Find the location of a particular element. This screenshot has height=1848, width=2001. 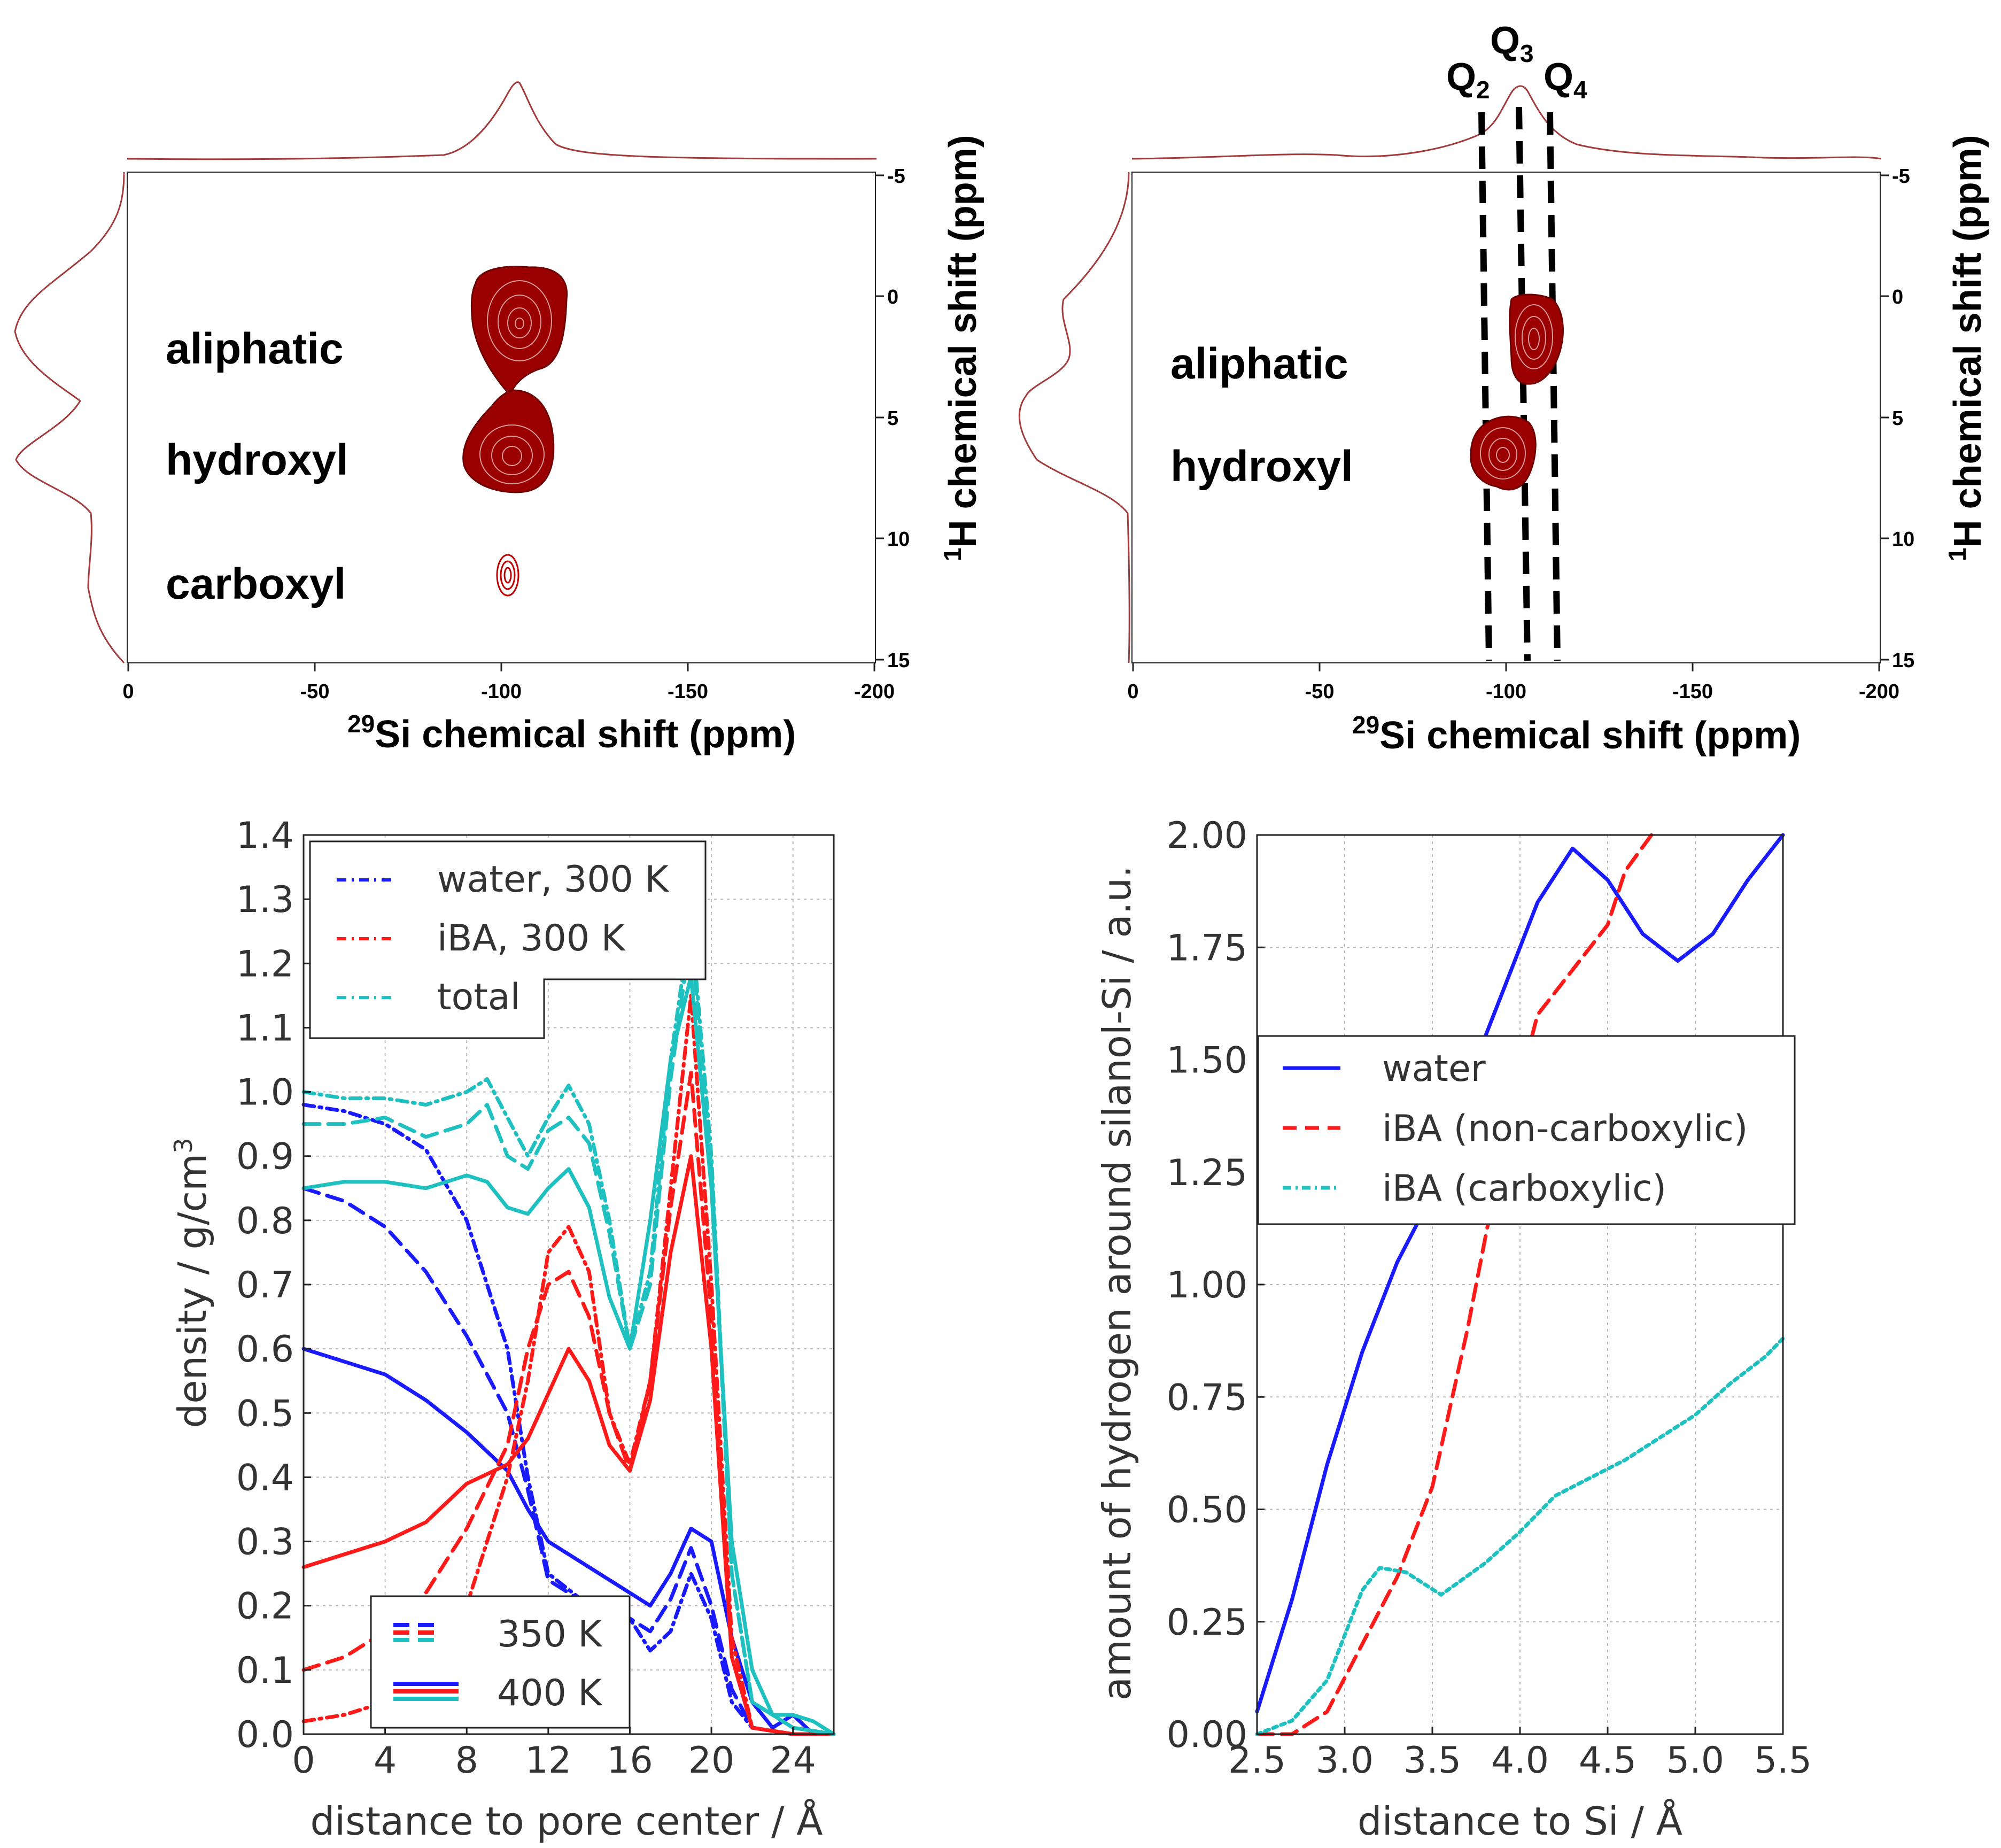

density-series-water-400-k is located at coordinates (568, 1541).